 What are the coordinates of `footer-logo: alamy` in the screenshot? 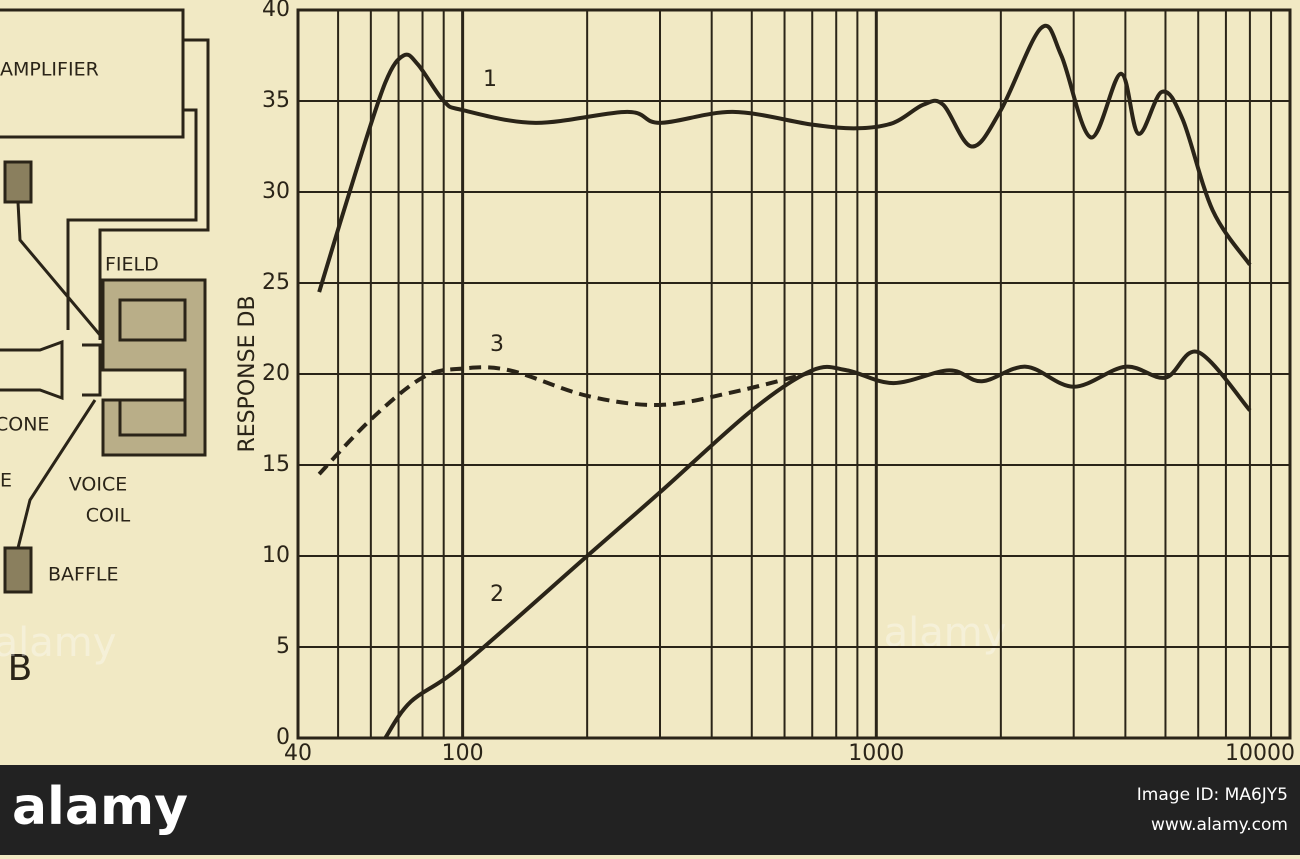 It's located at (100, 807).